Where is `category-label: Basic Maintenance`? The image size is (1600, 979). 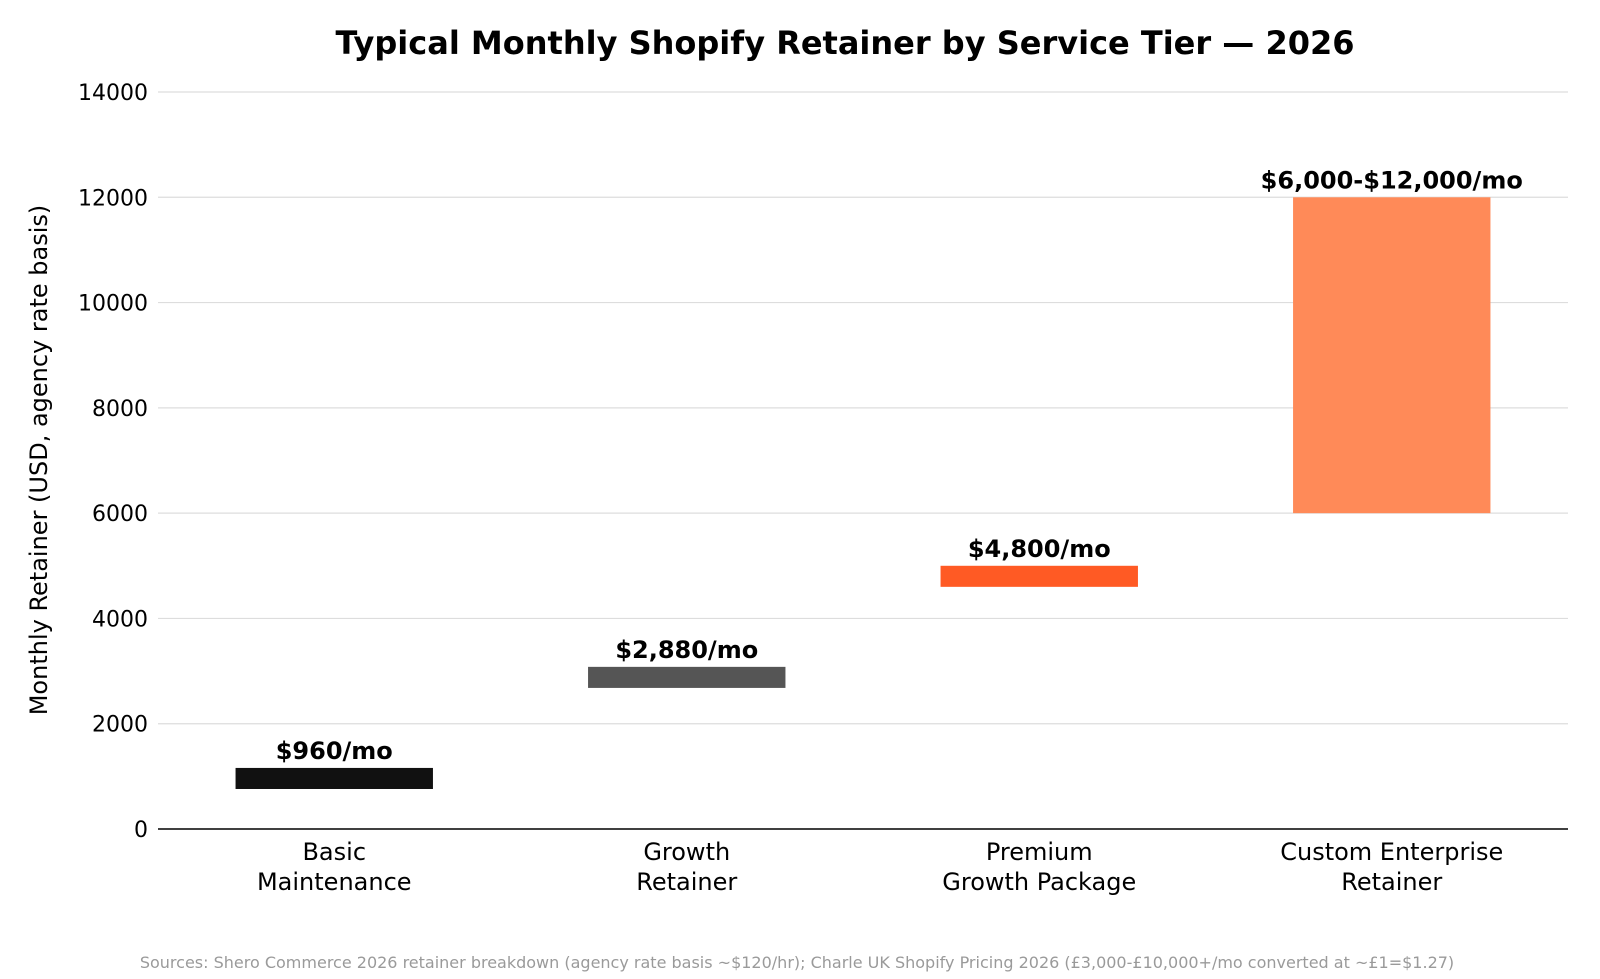
category-label: Basic Maintenance is located at coordinates (334, 867).